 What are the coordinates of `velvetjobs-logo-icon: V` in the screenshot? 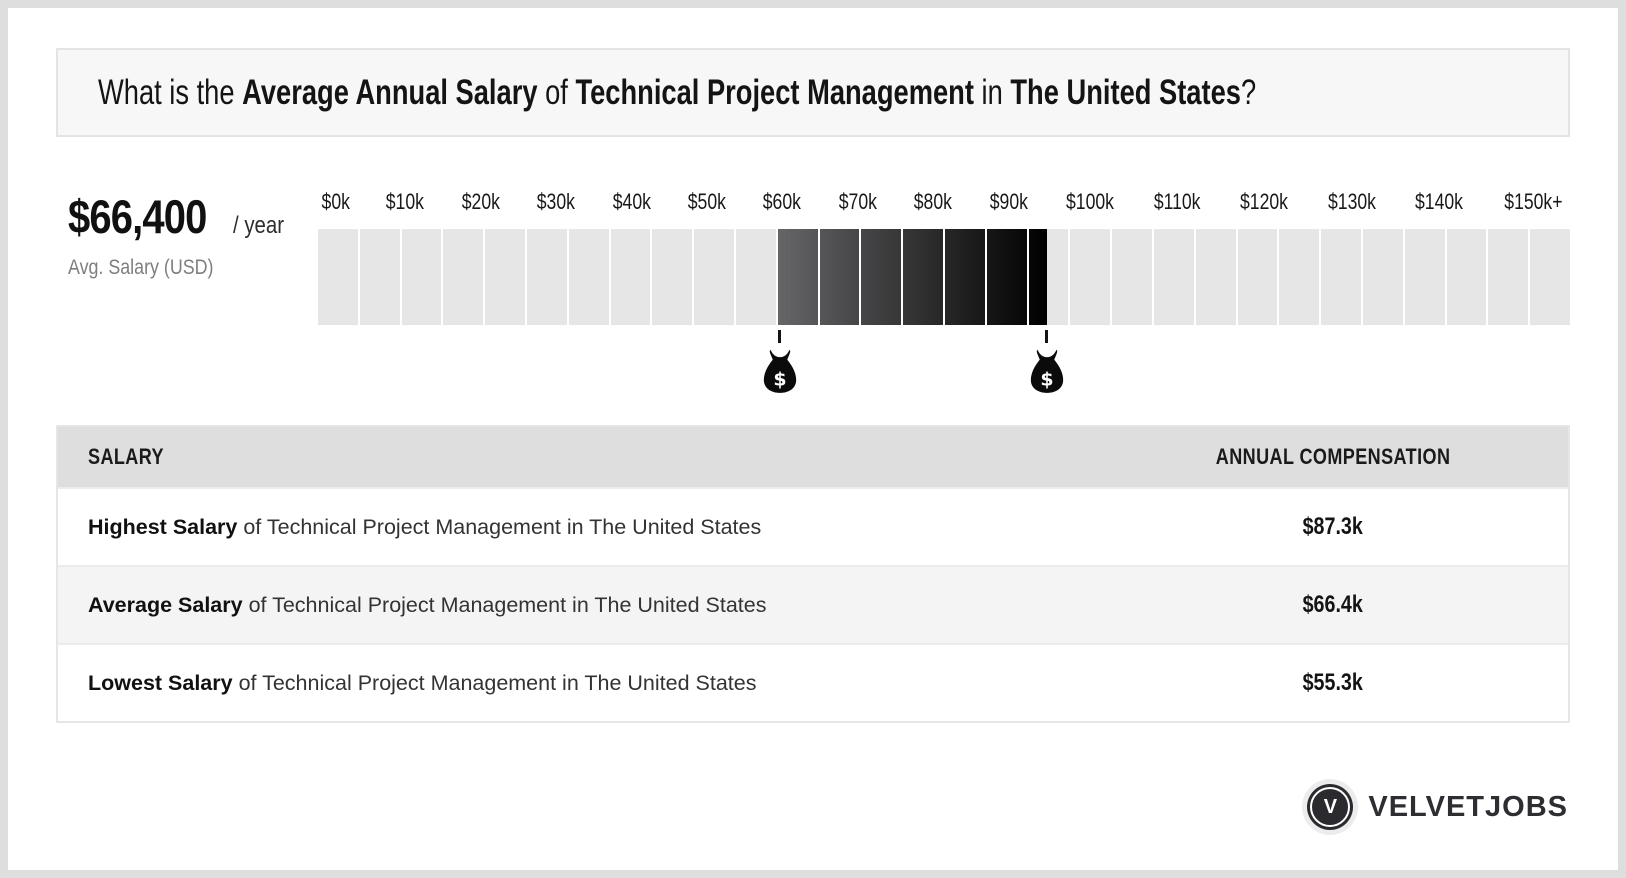 It's located at (1330, 807).